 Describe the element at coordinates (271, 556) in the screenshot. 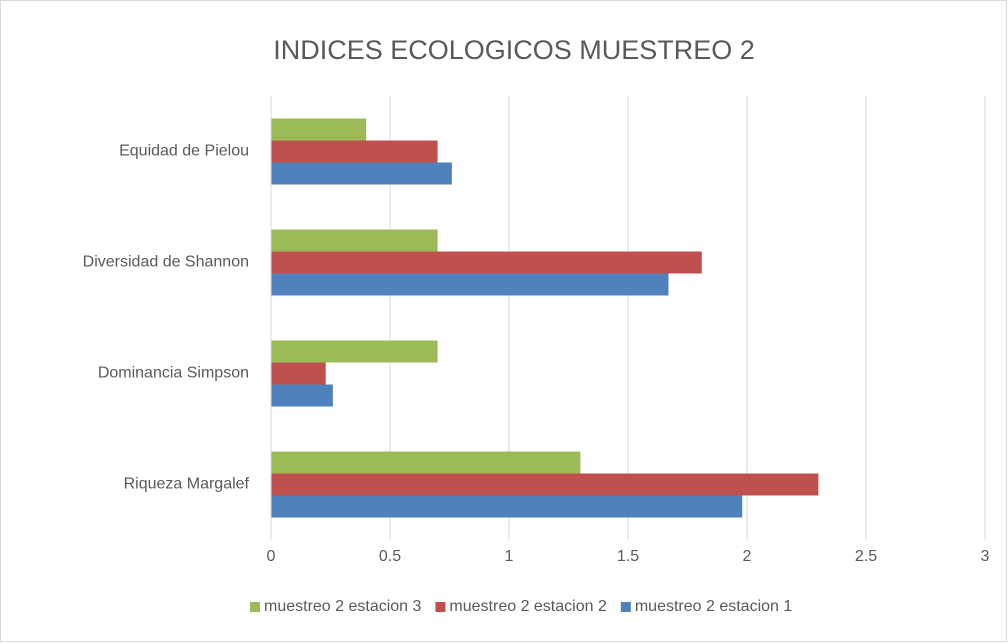

I see `x-tick-label: 0` at that location.